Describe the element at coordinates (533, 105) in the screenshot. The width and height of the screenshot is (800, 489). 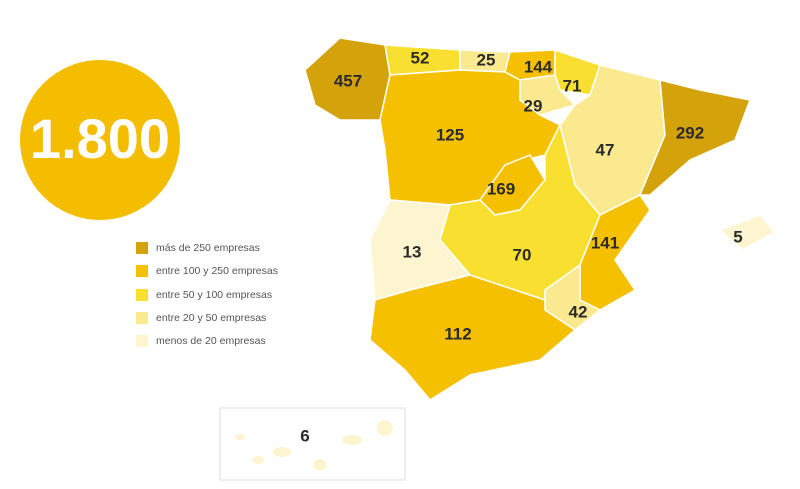
I see `region-label: 29` at that location.